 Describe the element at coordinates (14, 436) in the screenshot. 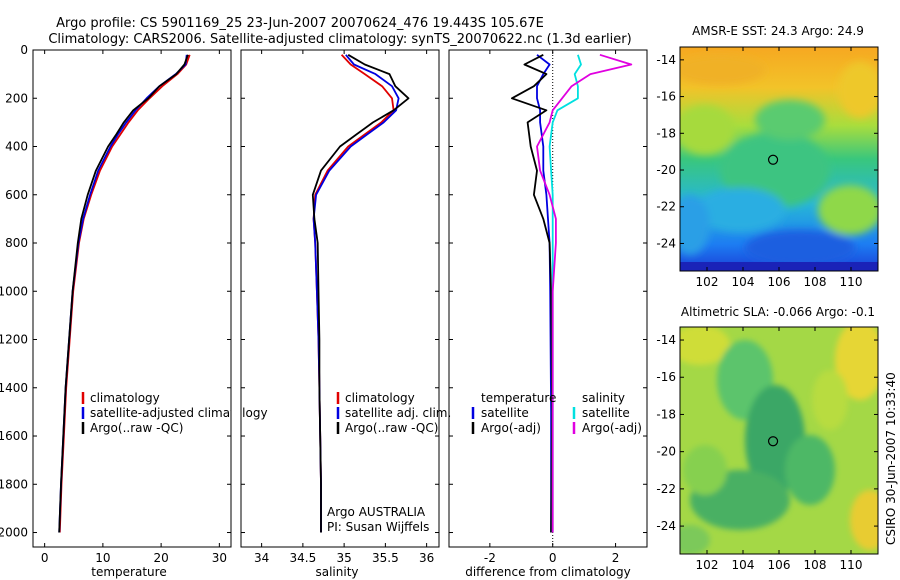

I see `depth-tick-label: 1600` at that location.